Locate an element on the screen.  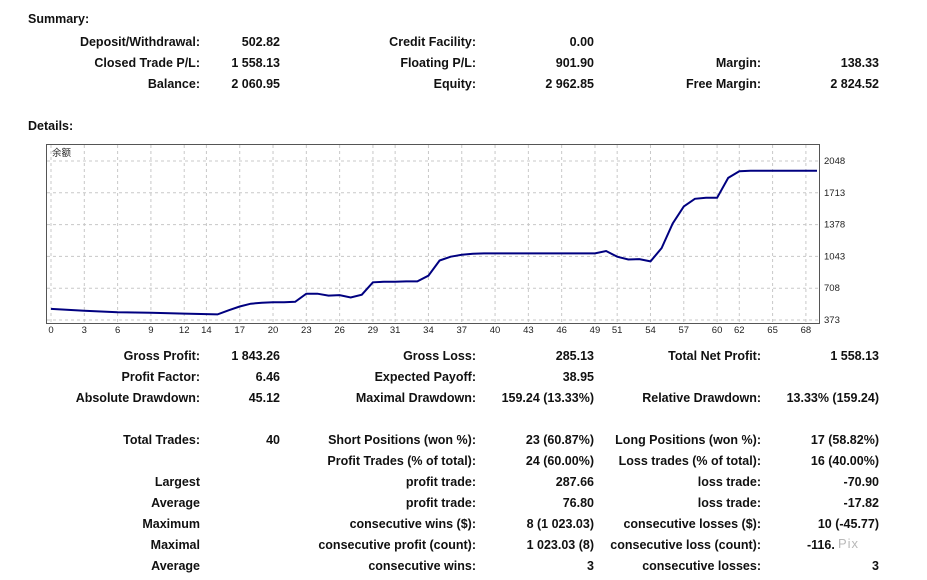
details-title: Details: is located at coordinates (51, 126).